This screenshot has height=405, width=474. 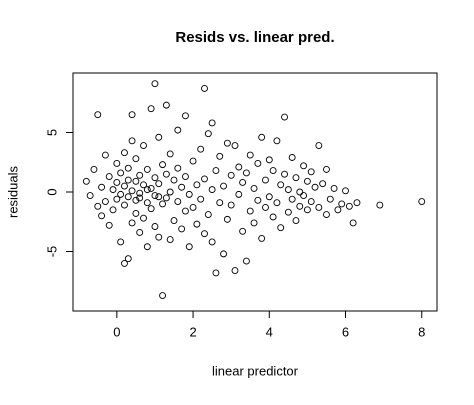 What do you see at coordinates (269, 331) in the screenshot?
I see `x-tick-label: 4` at bounding box center [269, 331].